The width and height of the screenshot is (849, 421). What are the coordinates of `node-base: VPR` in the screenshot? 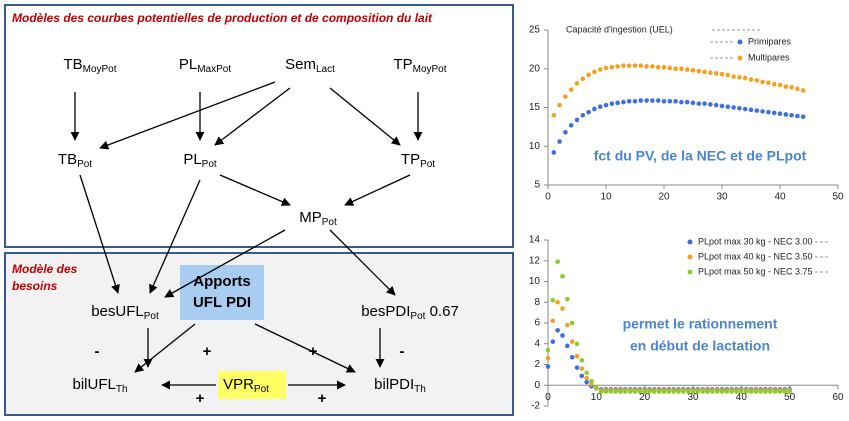 It's located at (238, 384).